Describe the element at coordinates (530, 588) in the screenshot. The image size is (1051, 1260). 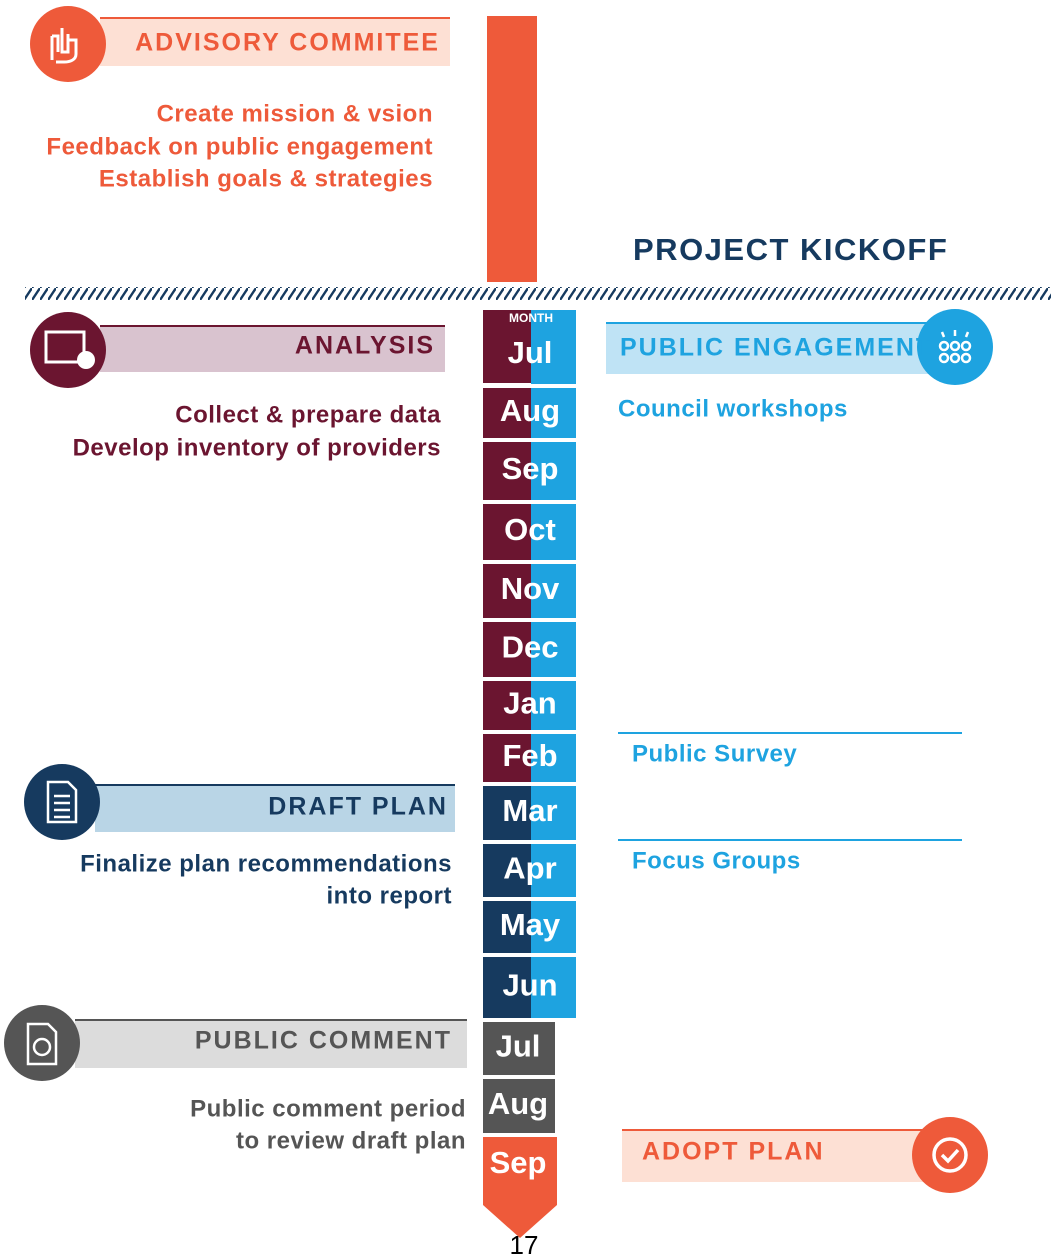
I see `month-label: Nov` at that location.